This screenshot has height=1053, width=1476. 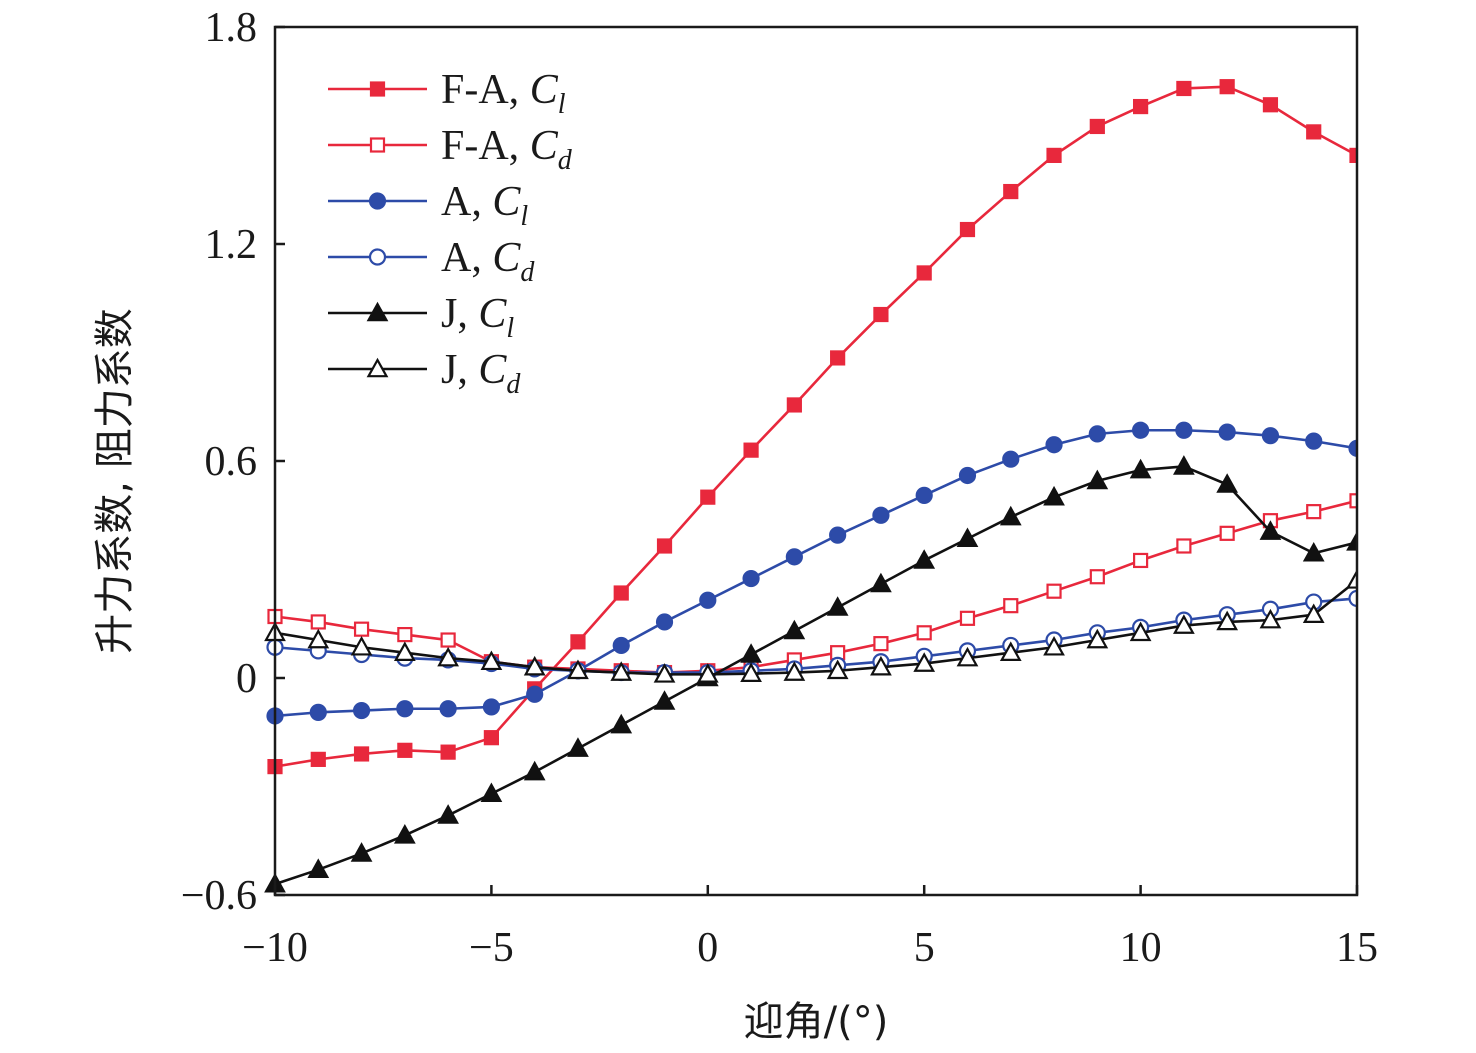 What do you see at coordinates (231, 245) in the screenshot?
I see `y-tick-label: 1.2` at bounding box center [231, 245].